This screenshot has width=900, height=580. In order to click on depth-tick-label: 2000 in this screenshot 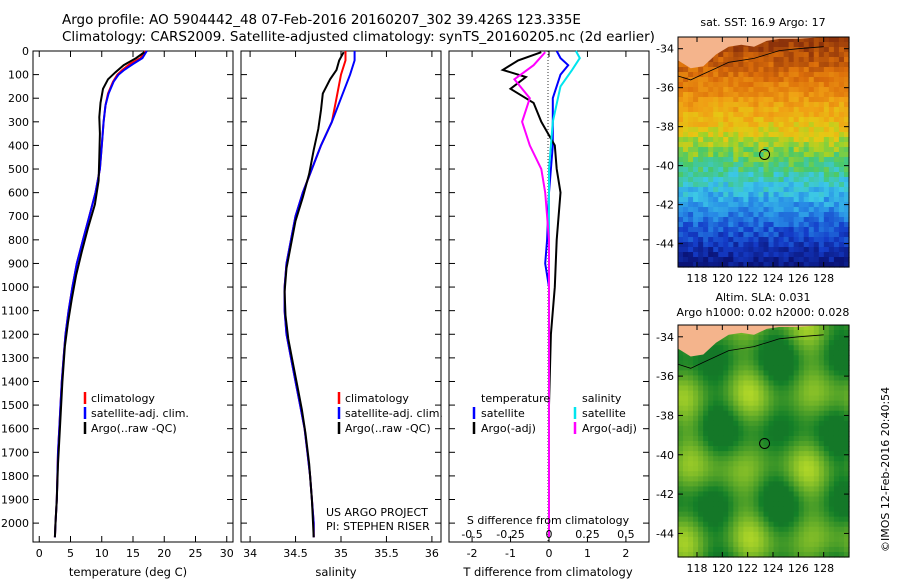, I will do `click(15, 523)`.